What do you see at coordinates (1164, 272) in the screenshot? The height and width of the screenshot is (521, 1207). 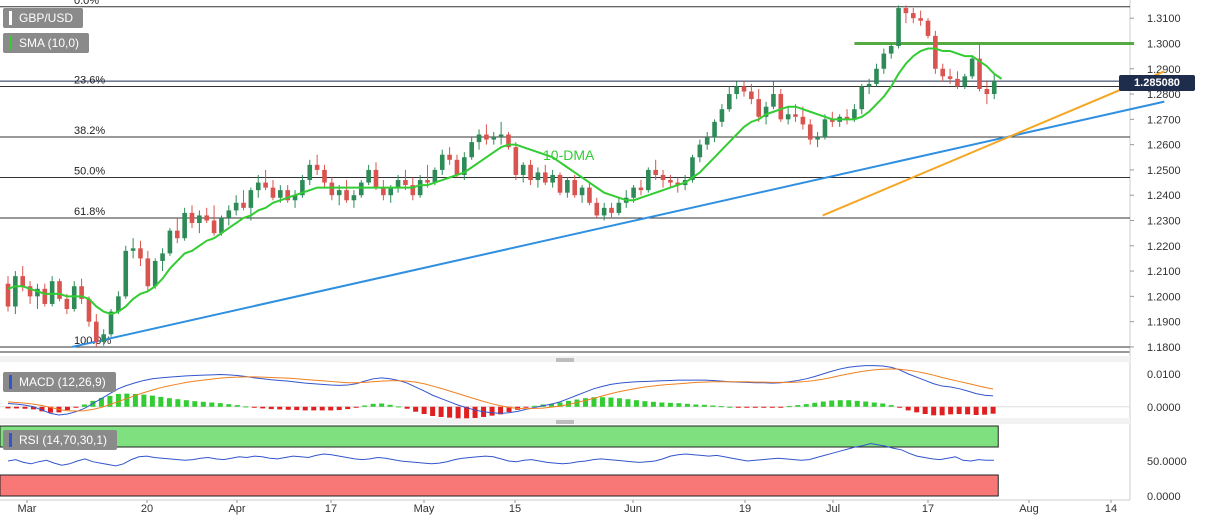 I see `y-tick-label: 1.2100` at bounding box center [1164, 272].